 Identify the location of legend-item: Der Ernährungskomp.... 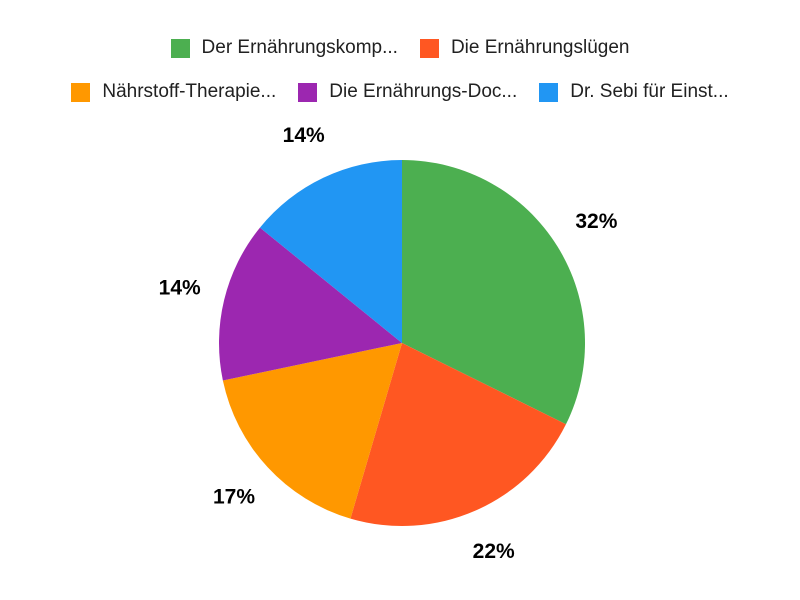
(284, 47).